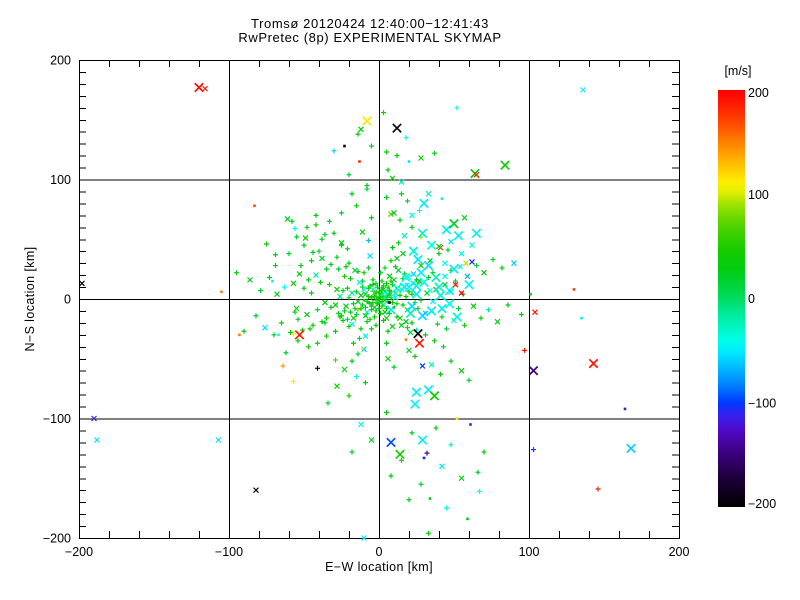 Image resolution: width=800 pixels, height=600 pixels. What do you see at coordinates (679, 552) in the screenshot?
I see `x-tick-label: 200` at bounding box center [679, 552].